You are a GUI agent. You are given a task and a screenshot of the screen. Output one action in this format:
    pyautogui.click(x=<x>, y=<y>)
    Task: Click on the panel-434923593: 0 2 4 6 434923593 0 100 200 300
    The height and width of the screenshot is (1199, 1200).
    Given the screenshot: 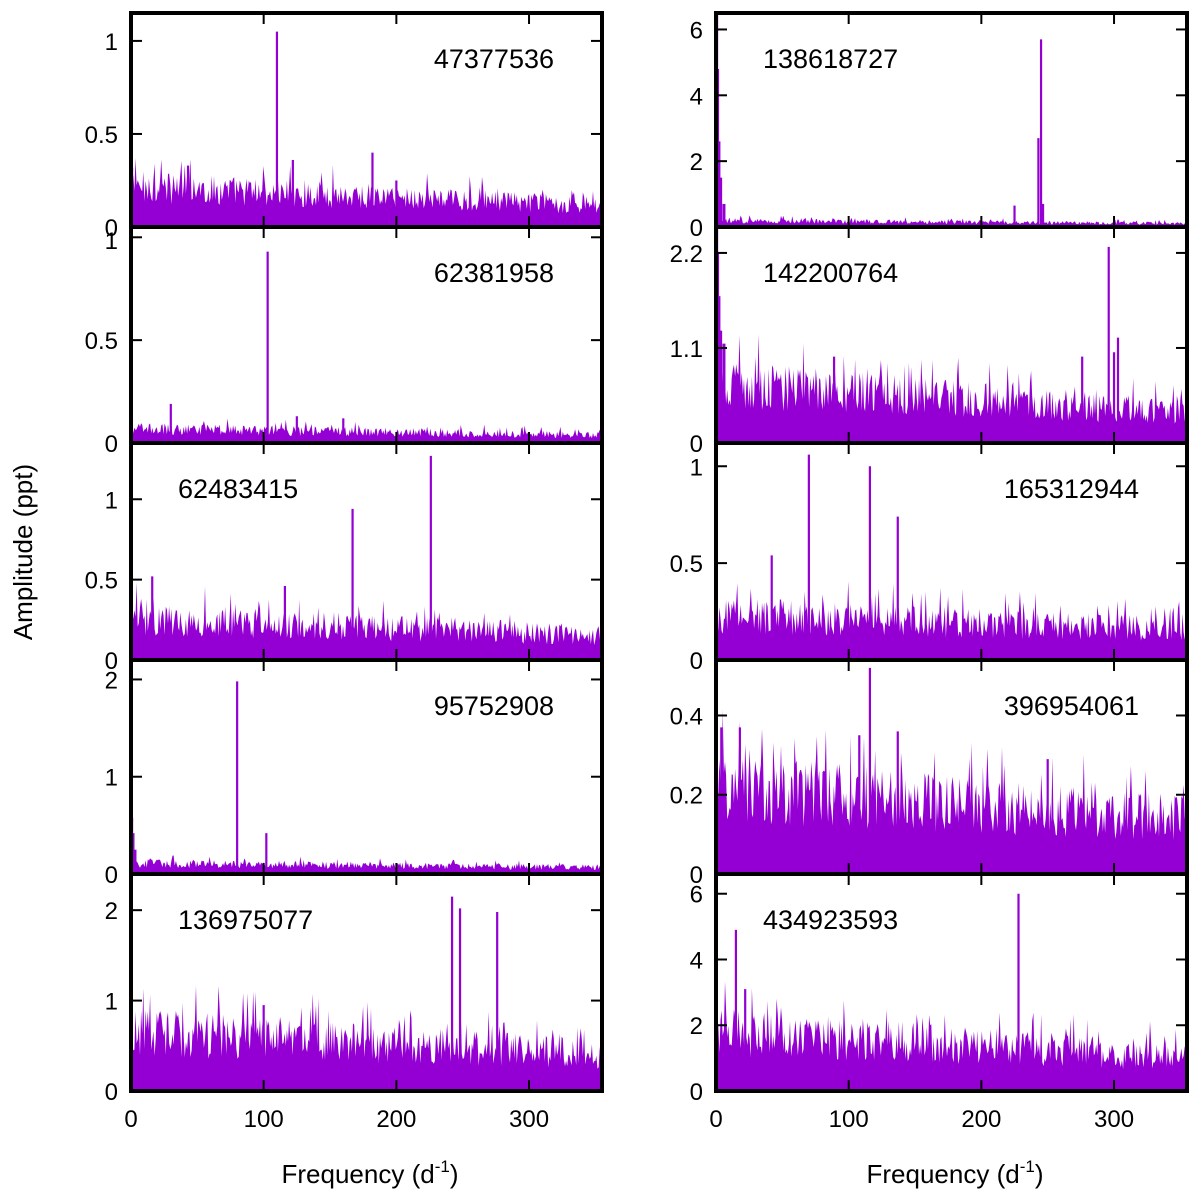 What is the action you would take?
    pyautogui.click(x=939, y=1002)
    